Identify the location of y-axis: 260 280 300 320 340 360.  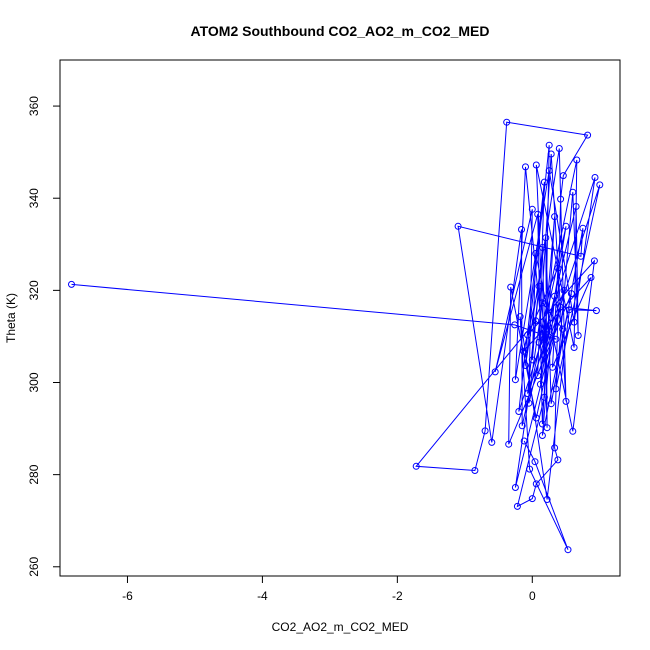
(44, 336).